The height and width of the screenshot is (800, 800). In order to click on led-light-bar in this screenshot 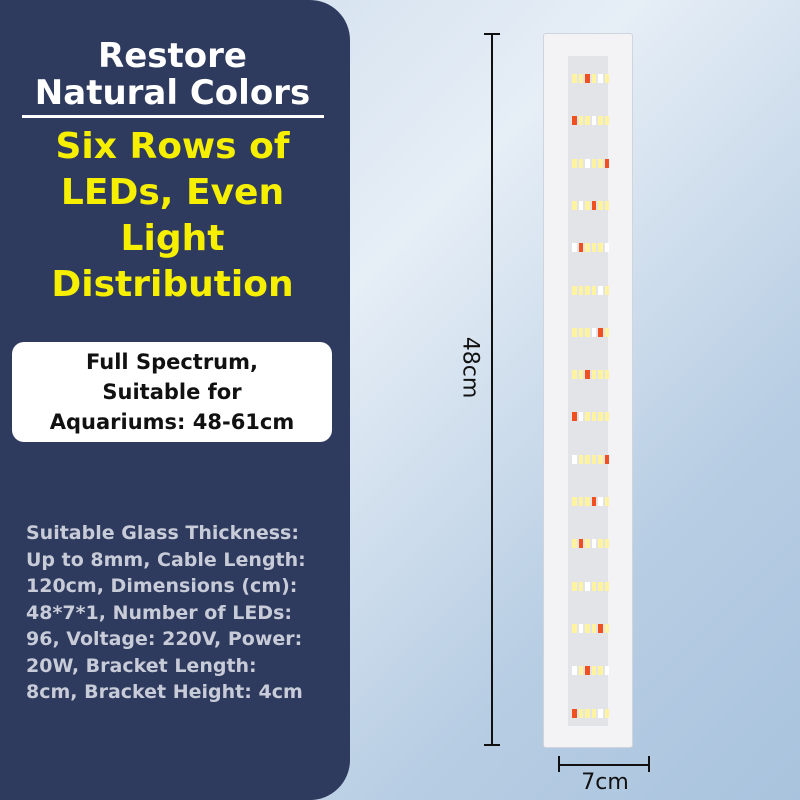, I will do `click(588, 390)`.